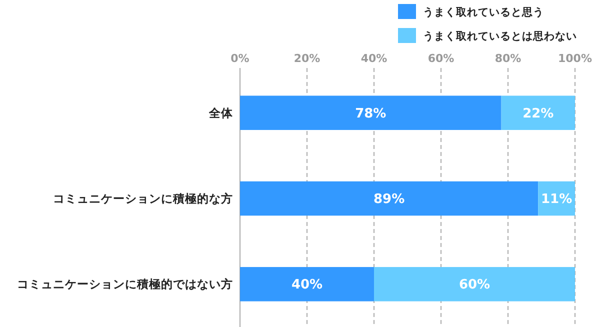  What do you see at coordinates (441, 58) in the screenshot?
I see `x-tick-label: 60%` at bounding box center [441, 58].